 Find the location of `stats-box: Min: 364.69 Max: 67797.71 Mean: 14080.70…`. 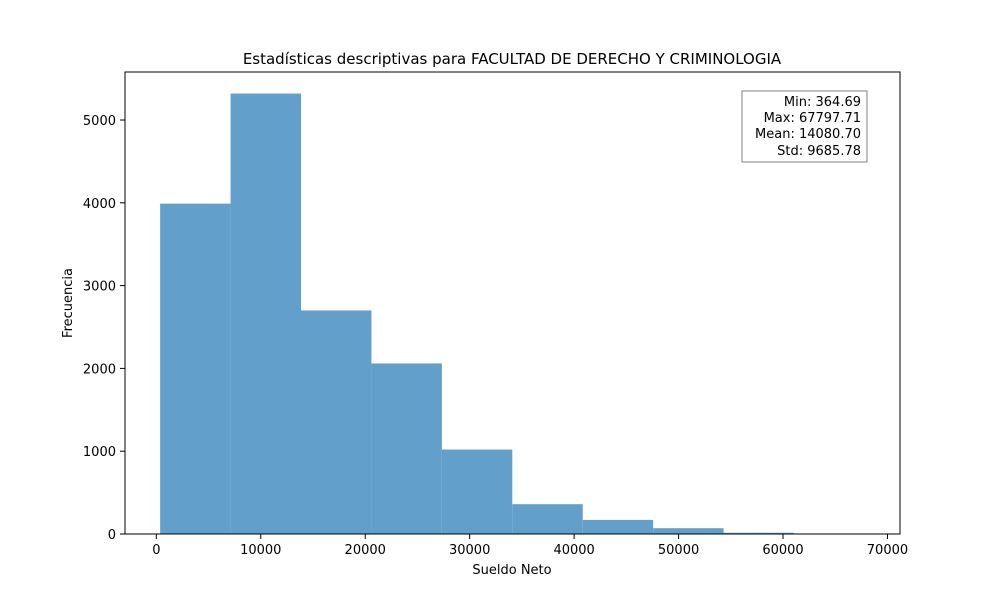

stats-box: Min: 364.69 Max: 67797.71 Mean: 14080.70… is located at coordinates (804, 126).